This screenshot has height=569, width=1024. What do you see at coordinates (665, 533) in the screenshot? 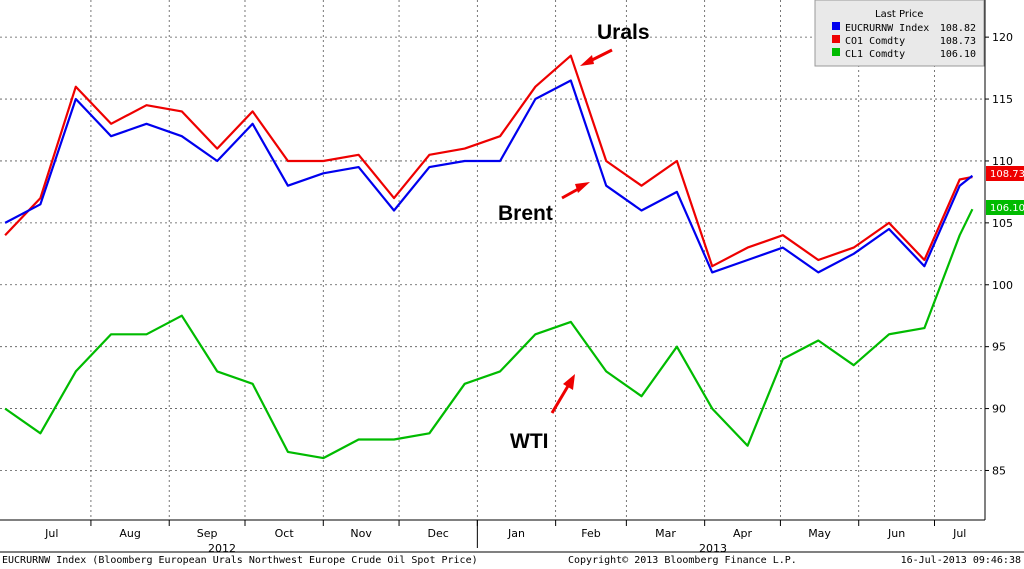
I see `x-tick-label: Mar` at bounding box center [665, 533].